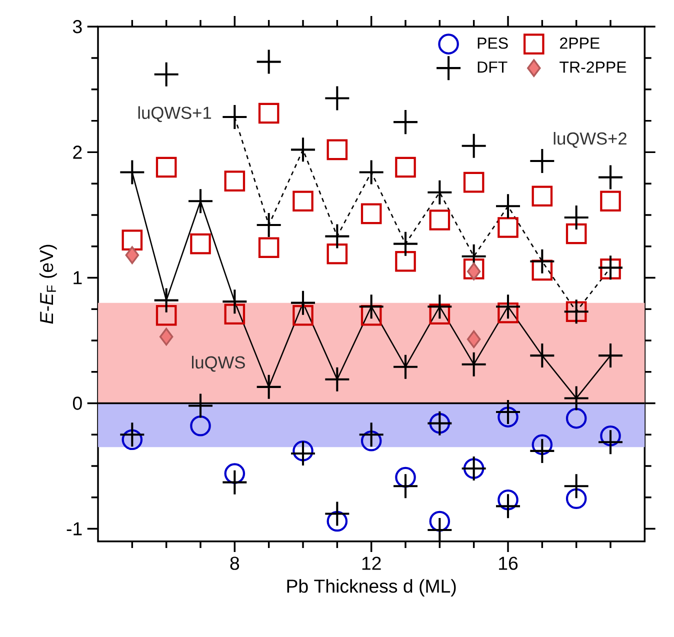 The width and height of the screenshot is (674, 637). What do you see at coordinates (235, 563) in the screenshot?
I see `x-tick-label: 8` at bounding box center [235, 563].